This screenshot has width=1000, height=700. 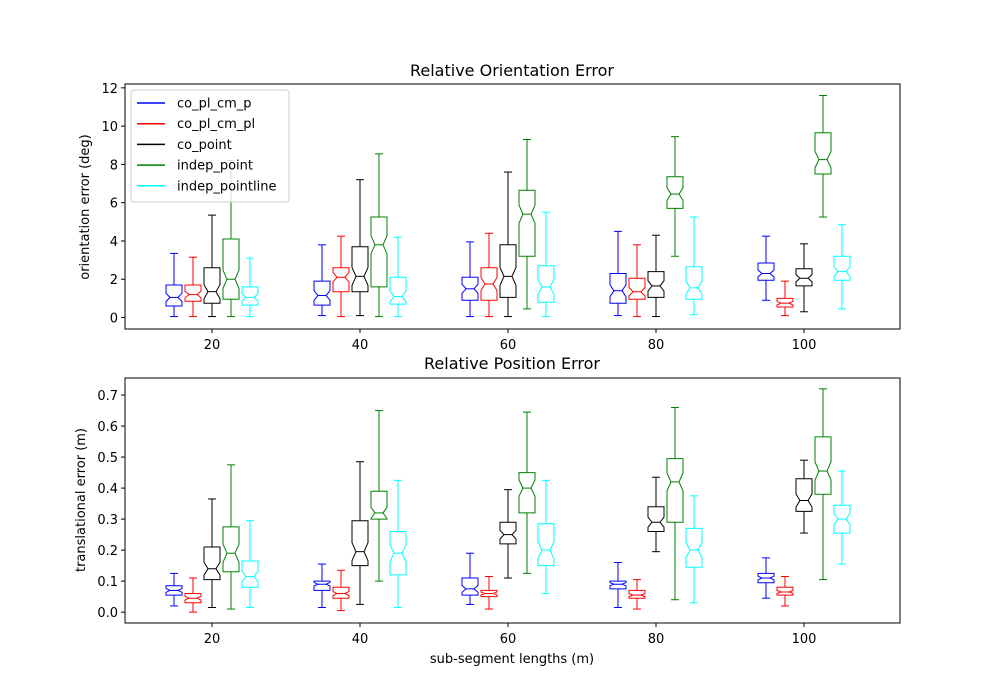 I want to click on x-tick-label: 80, so click(x=656, y=639).